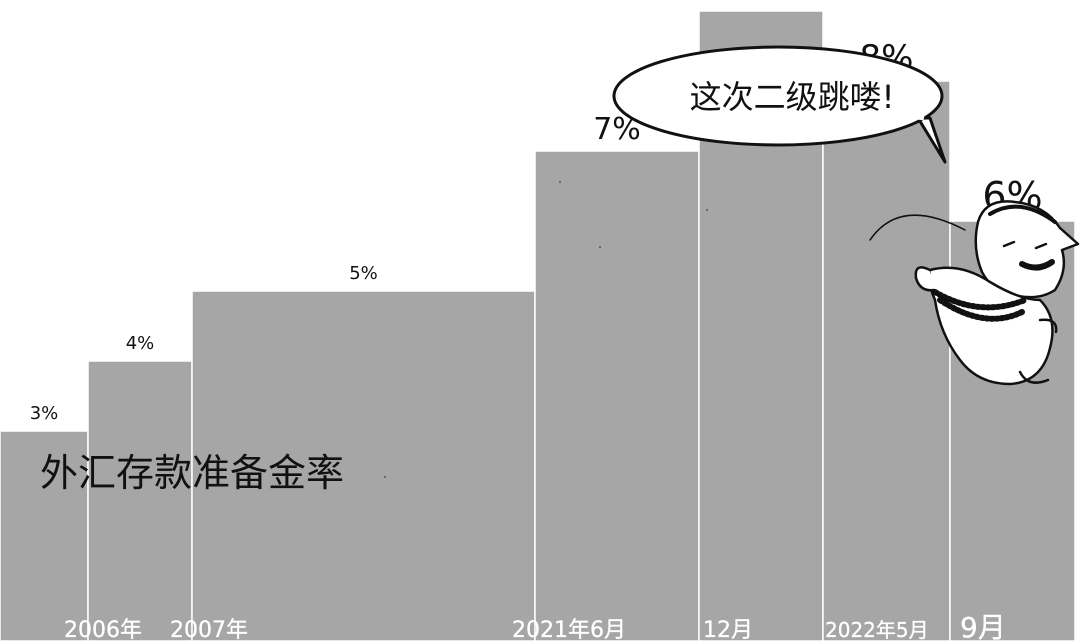 The image size is (1080, 641). Describe the element at coordinates (918, 117) in the screenshot. I see `speech-bubble-join` at that location.